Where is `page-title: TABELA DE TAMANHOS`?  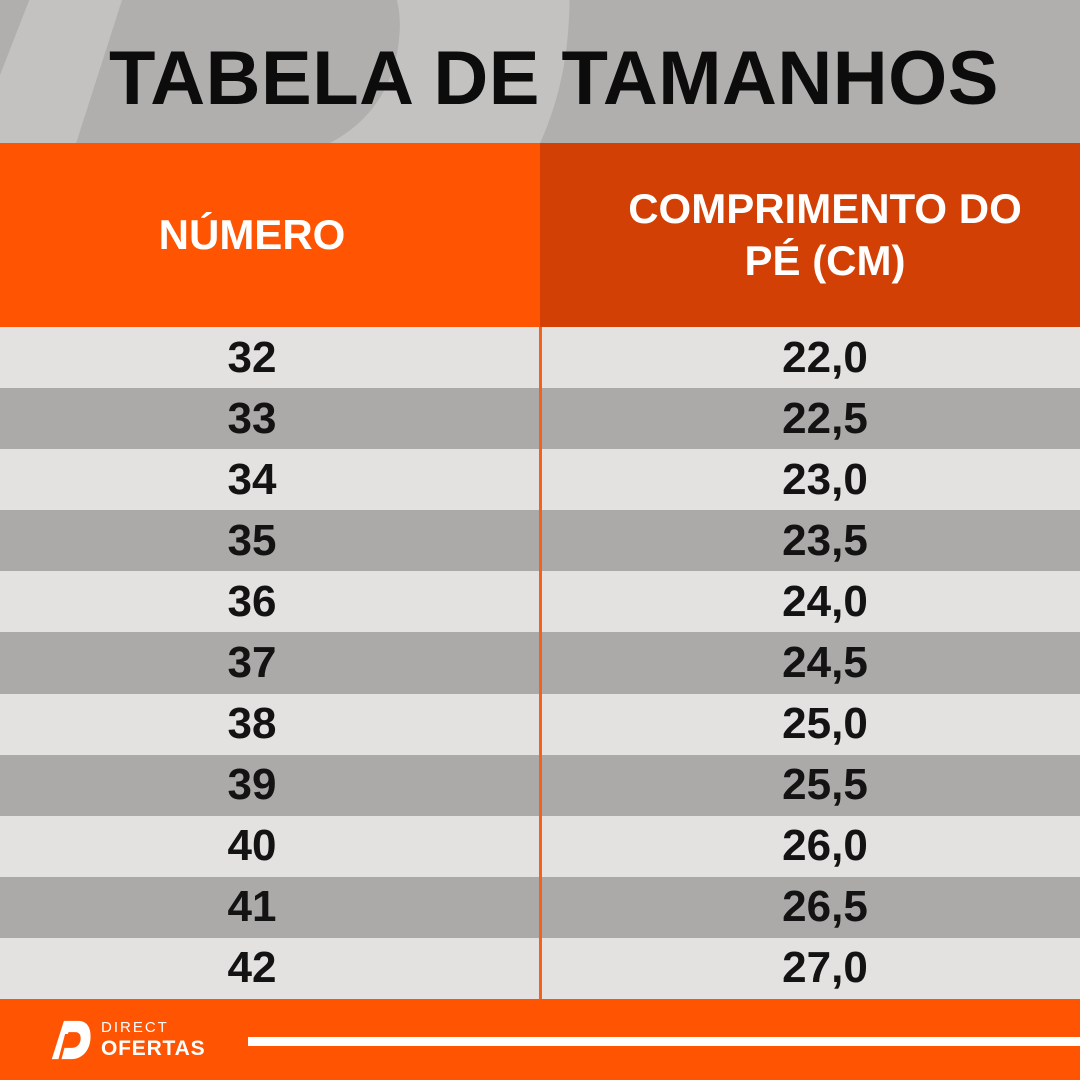 page-title: TABELA DE TAMANHOS is located at coordinates (554, 78).